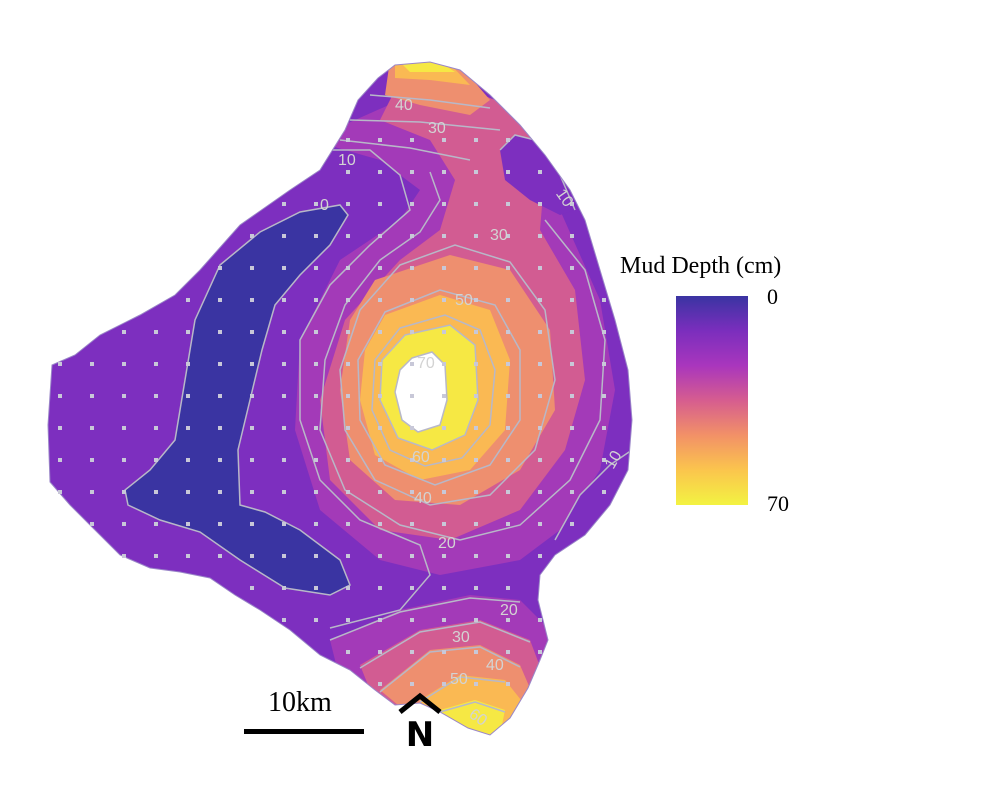 The width and height of the screenshot is (1000, 800). What do you see at coordinates (509, 610) in the screenshot?
I see `contour-label: 20` at bounding box center [509, 610].